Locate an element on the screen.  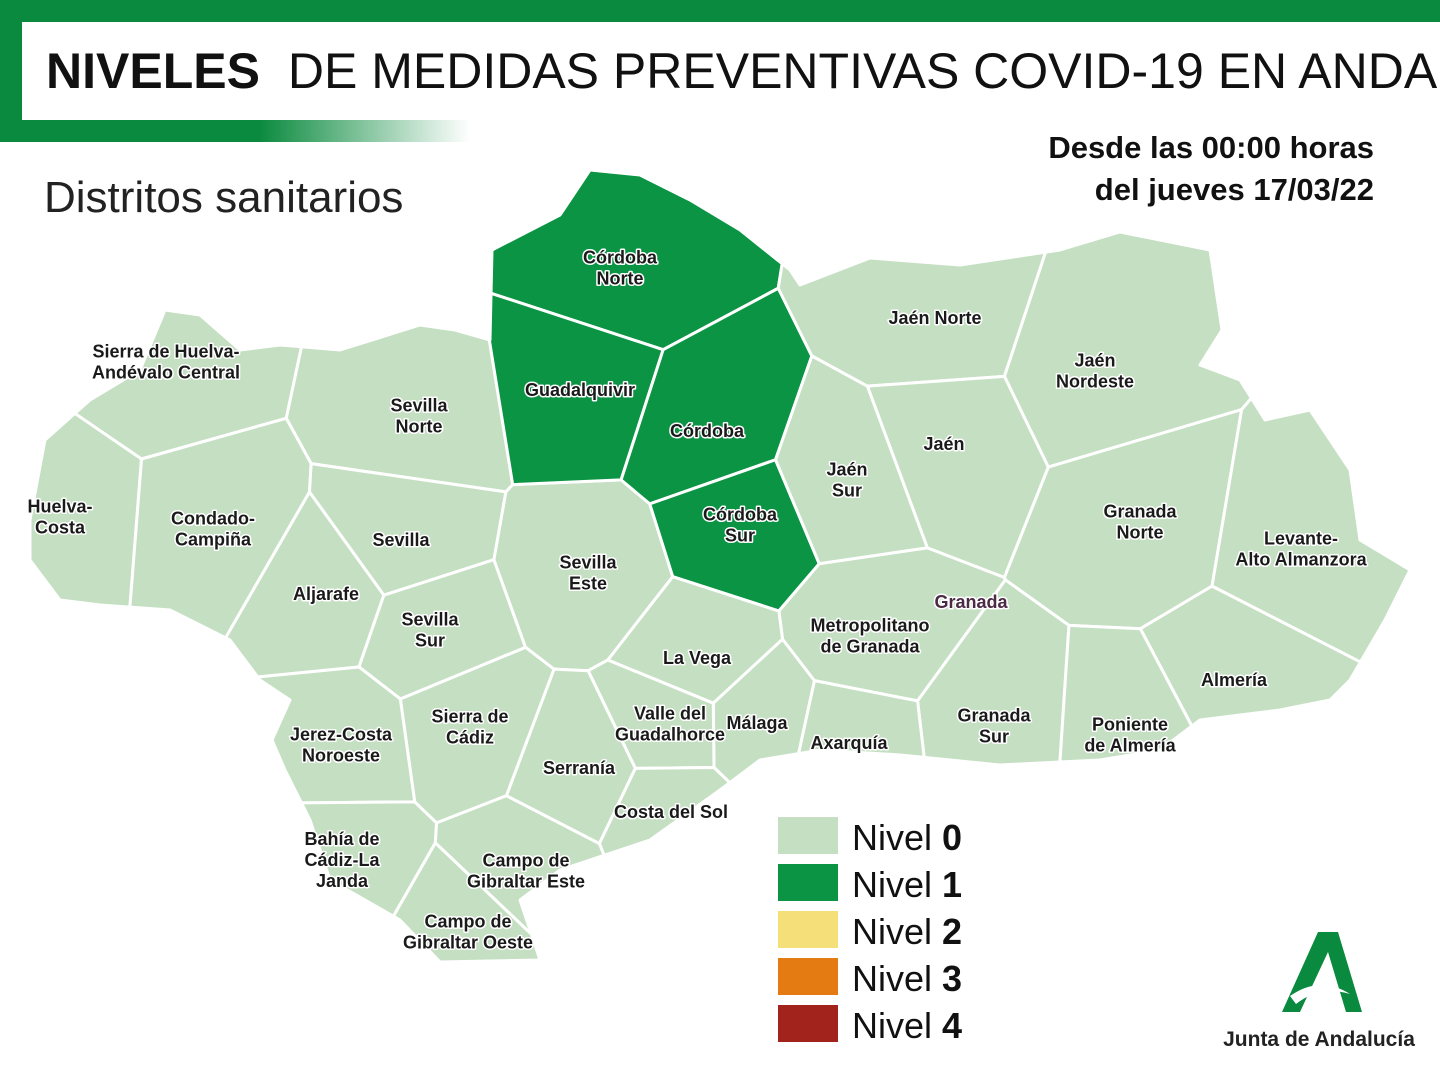
district-label-line: Aljarafe is located at coordinates (326, 594).